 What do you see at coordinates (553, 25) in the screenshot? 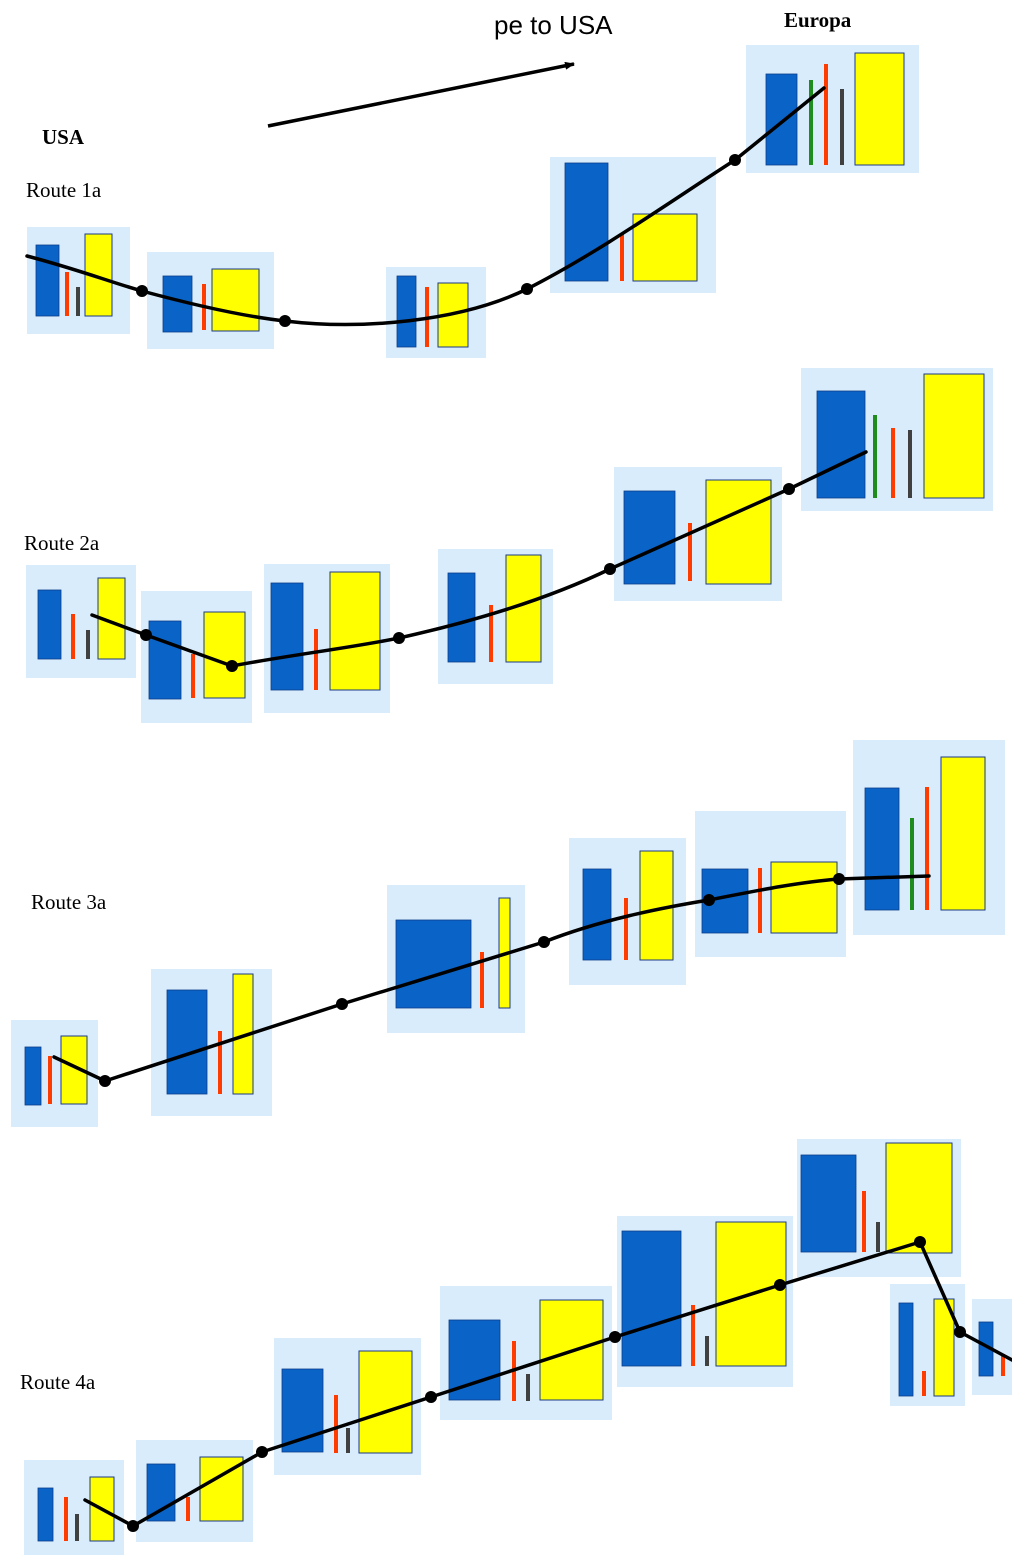
I see `direction-label: pe to USA` at bounding box center [553, 25].